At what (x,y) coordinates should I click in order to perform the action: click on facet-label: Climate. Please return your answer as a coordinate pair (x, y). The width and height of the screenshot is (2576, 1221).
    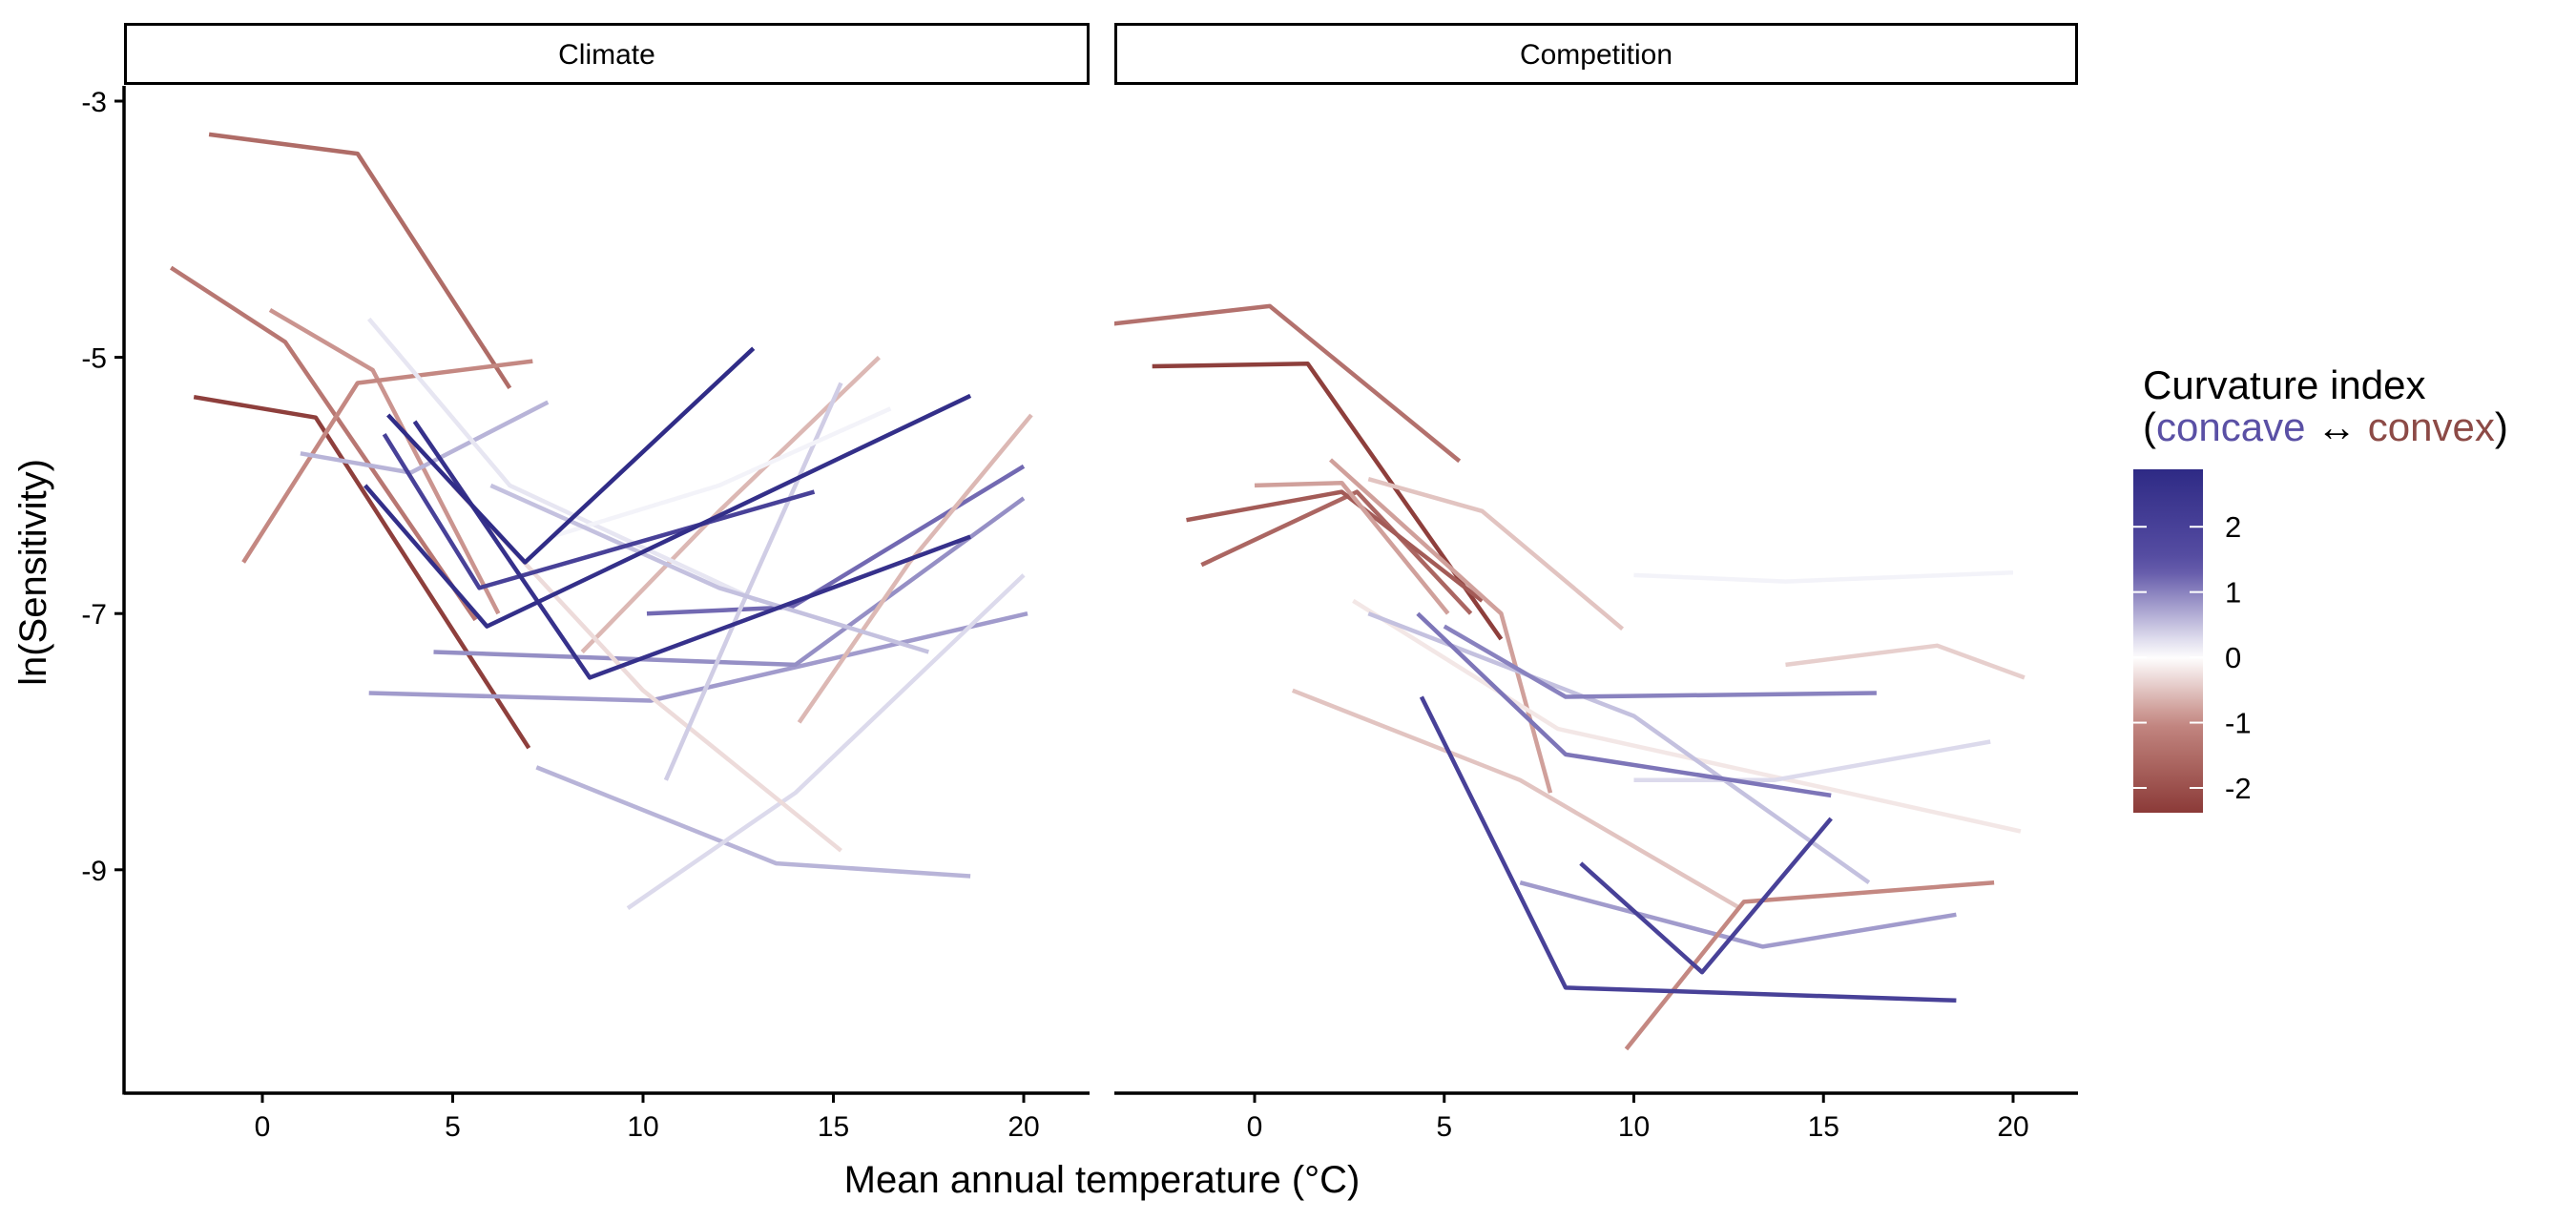
    Looking at the image, I should click on (606, 55).